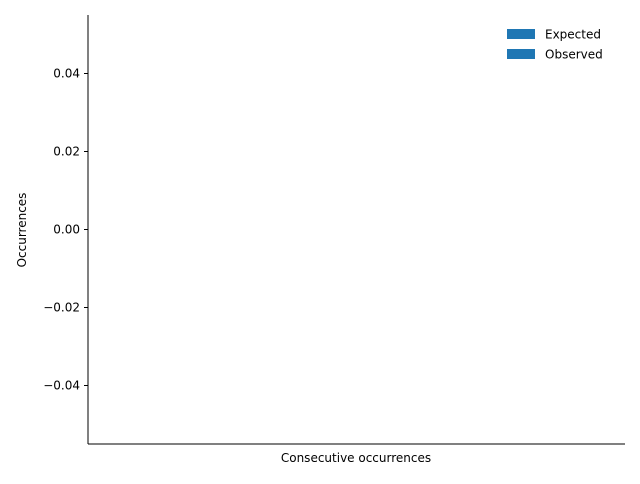  What do you see at coordinates (574, 55) in the screenshot?
I see `legend-label-observed: Observed` at bounding box center [574, 55].